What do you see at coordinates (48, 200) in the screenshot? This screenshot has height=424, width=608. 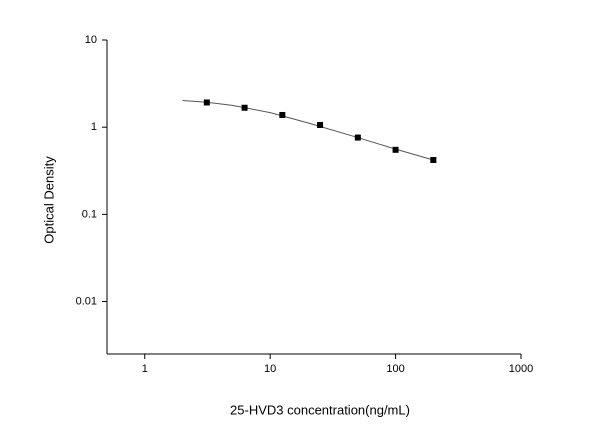 I see `y-axis-title: Optical Density` at bounding box center [48, 200].